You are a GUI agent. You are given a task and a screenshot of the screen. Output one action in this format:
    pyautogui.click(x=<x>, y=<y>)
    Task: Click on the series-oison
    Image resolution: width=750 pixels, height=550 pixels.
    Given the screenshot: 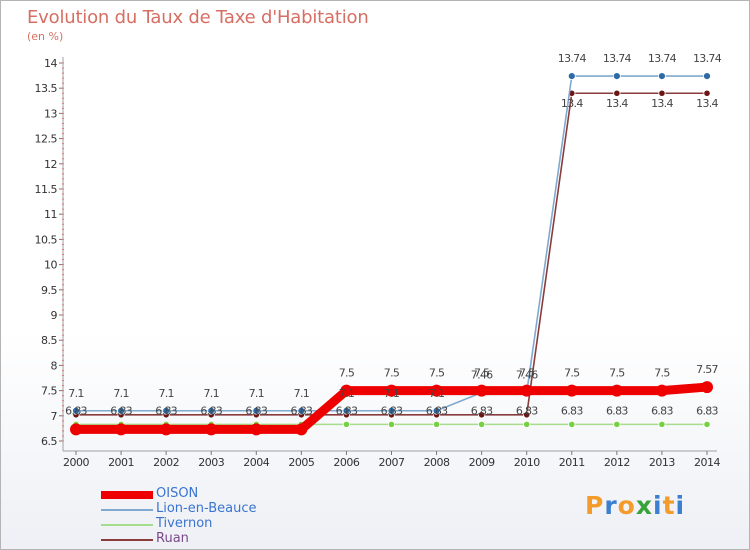 What is the action you would take?
    pyautogui.click(x=391, y=408)
    